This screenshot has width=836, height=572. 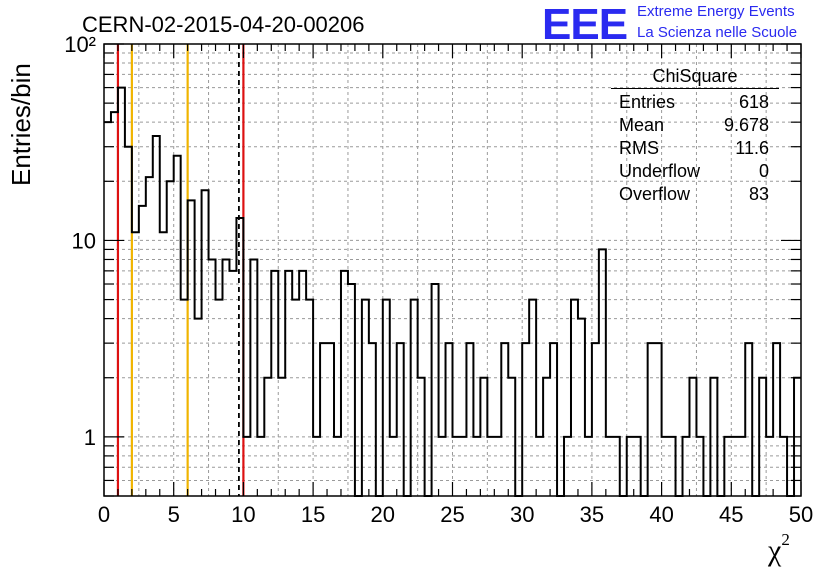 I want to click on x-axis-label: χ2, so click(x=779, y=549).